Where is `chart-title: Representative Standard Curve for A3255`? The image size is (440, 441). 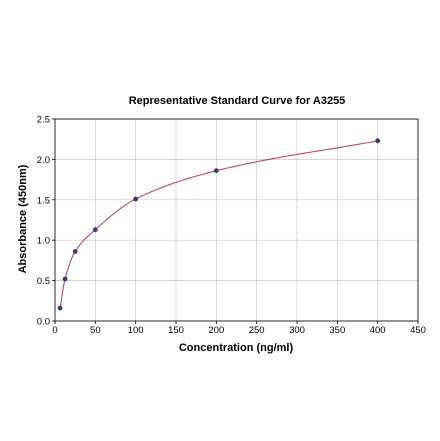 chart-title: Representative Standard Curve for A3255 is located at coordinates (237, 101).